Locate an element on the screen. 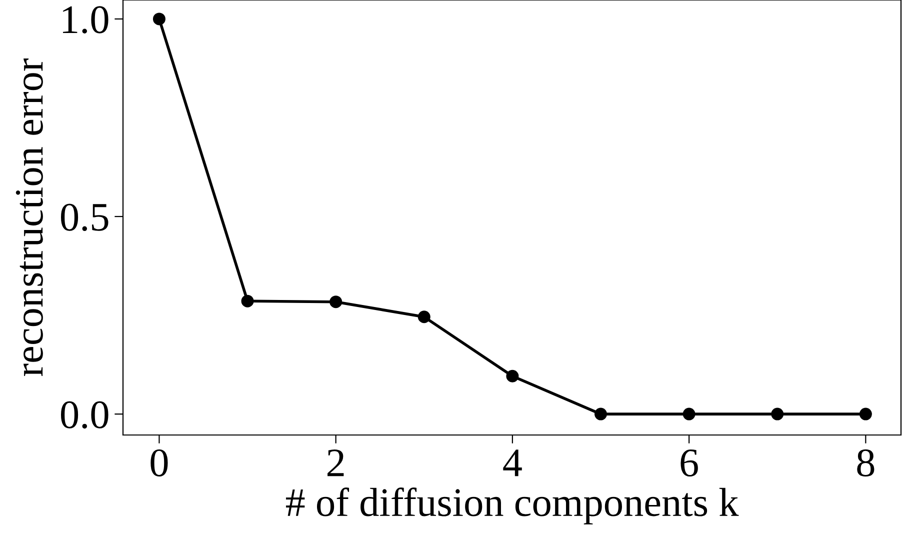 This screenshot has height=535, width=917. x-tick-label: 4 is located at coordinates (512, 463).